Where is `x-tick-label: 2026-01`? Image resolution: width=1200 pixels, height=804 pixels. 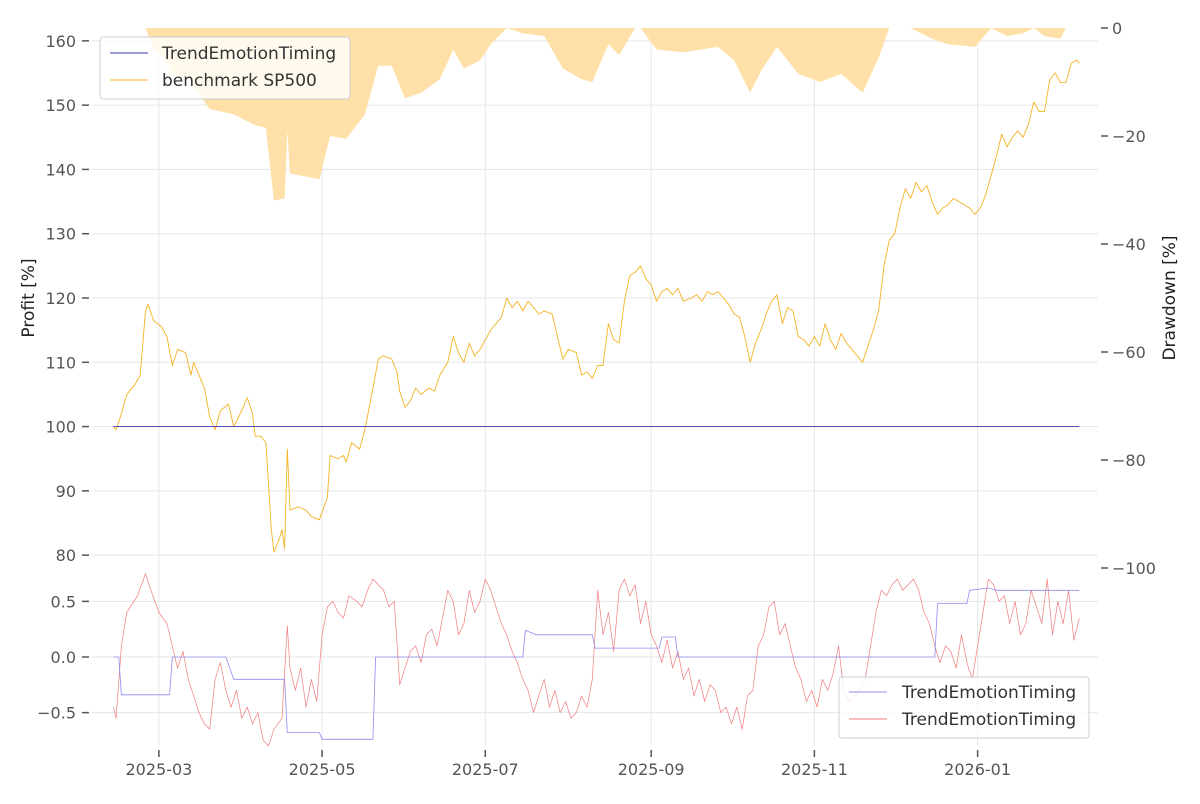
x-tick-label: 2026-01 is located at coordinates (977, 769).